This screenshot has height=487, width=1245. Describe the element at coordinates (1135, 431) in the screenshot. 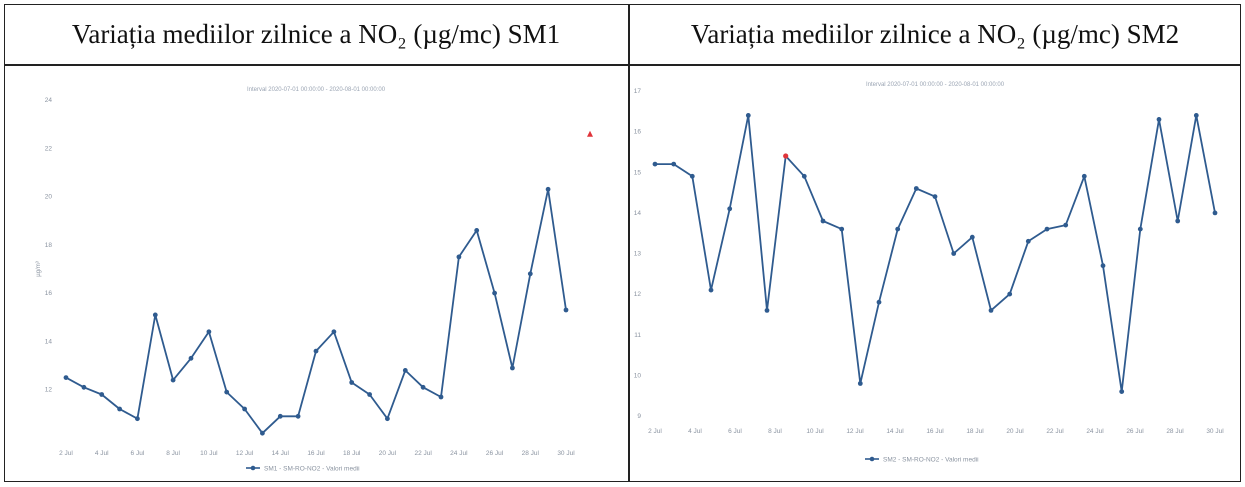

I see `sm2-x-tick-label: 26 Jul` at that location.